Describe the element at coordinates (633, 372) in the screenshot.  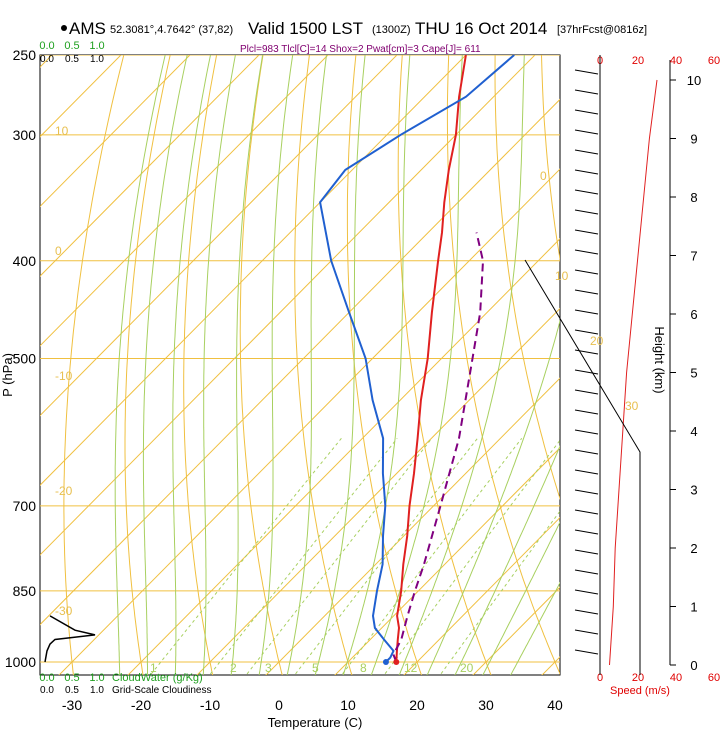
I see `wind-speed-profile` at that location.